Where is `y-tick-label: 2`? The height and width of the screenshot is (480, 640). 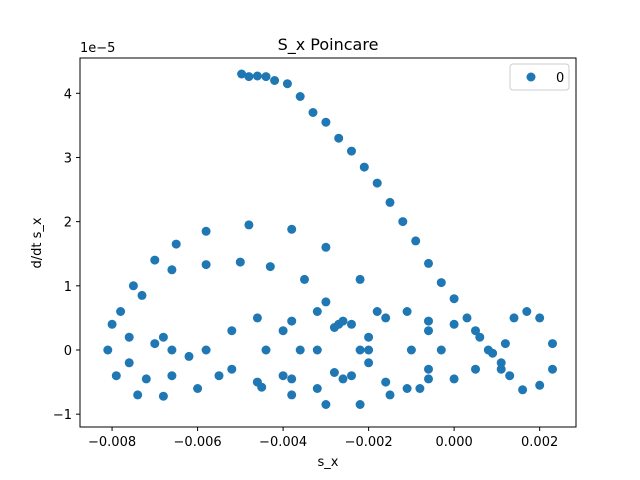
y-tick-label: 2 is located at coordinates (68, 223).